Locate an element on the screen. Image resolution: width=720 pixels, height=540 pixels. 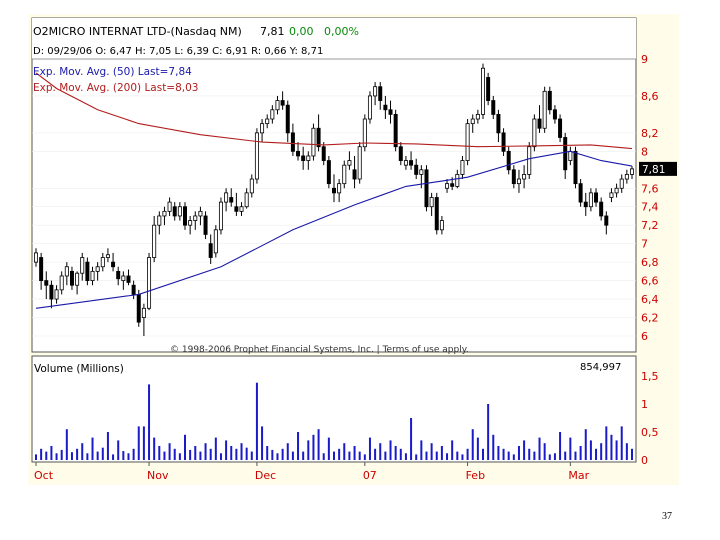
last-price-axis-label: 7,81 is located at coordinates (653, 170).